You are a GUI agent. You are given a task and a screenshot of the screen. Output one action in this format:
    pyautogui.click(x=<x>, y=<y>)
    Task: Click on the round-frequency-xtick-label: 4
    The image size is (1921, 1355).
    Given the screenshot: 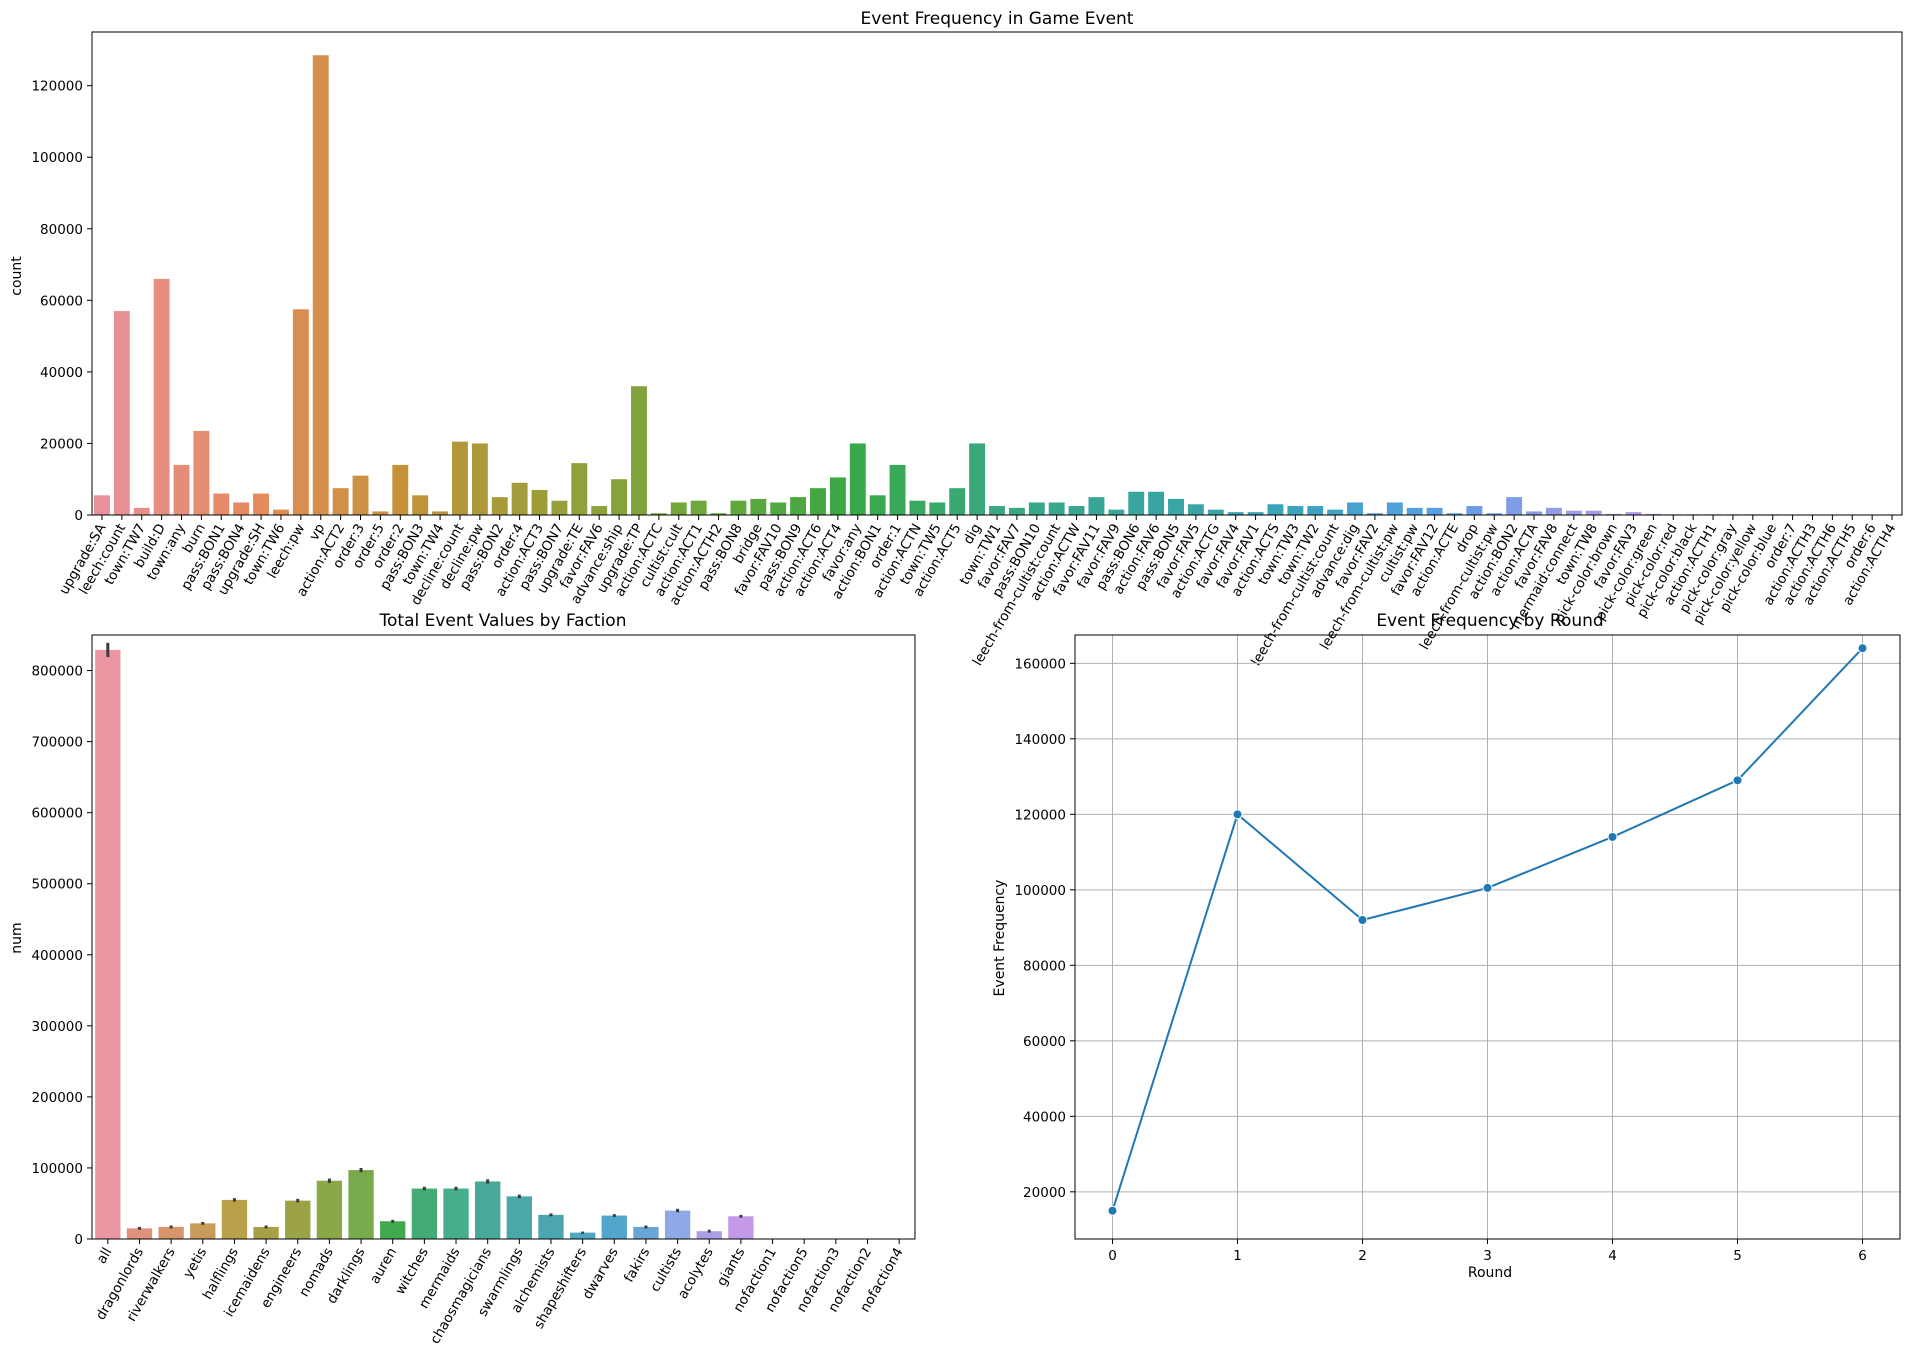 What is the action you would take?
    pyautogui.click(x=1612, y=1256)
    